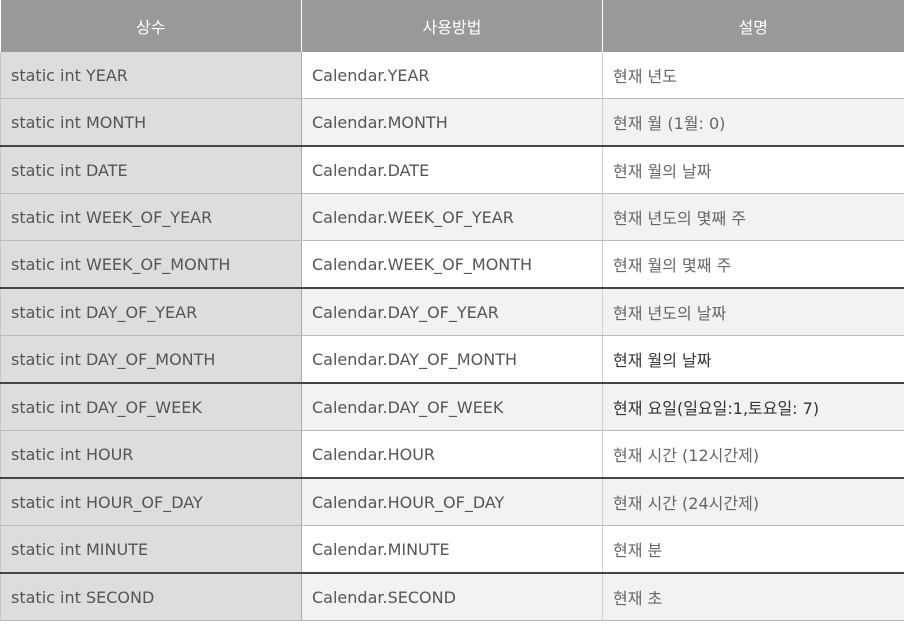 The height and width of the screenshot is (624, 904). I want to click on description-cell: 현재 초, so click(753, 597).